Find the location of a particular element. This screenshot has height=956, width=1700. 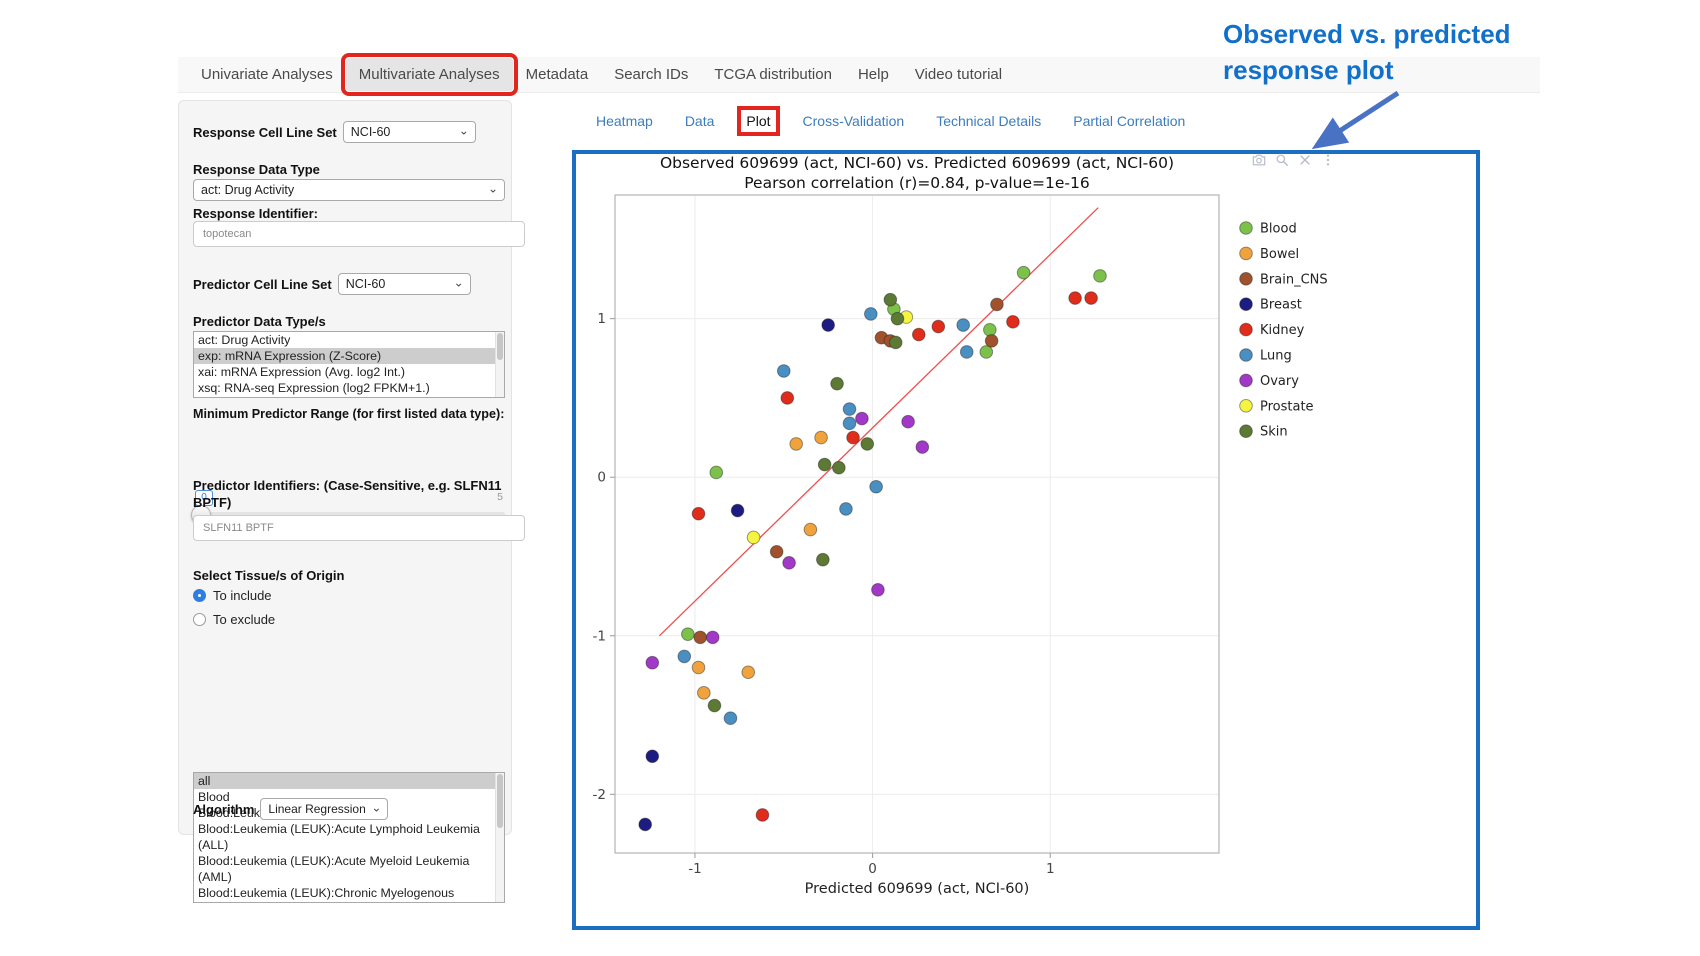

response-cell-line-set-select: NCI-60 is located at coordinates (409, 132).